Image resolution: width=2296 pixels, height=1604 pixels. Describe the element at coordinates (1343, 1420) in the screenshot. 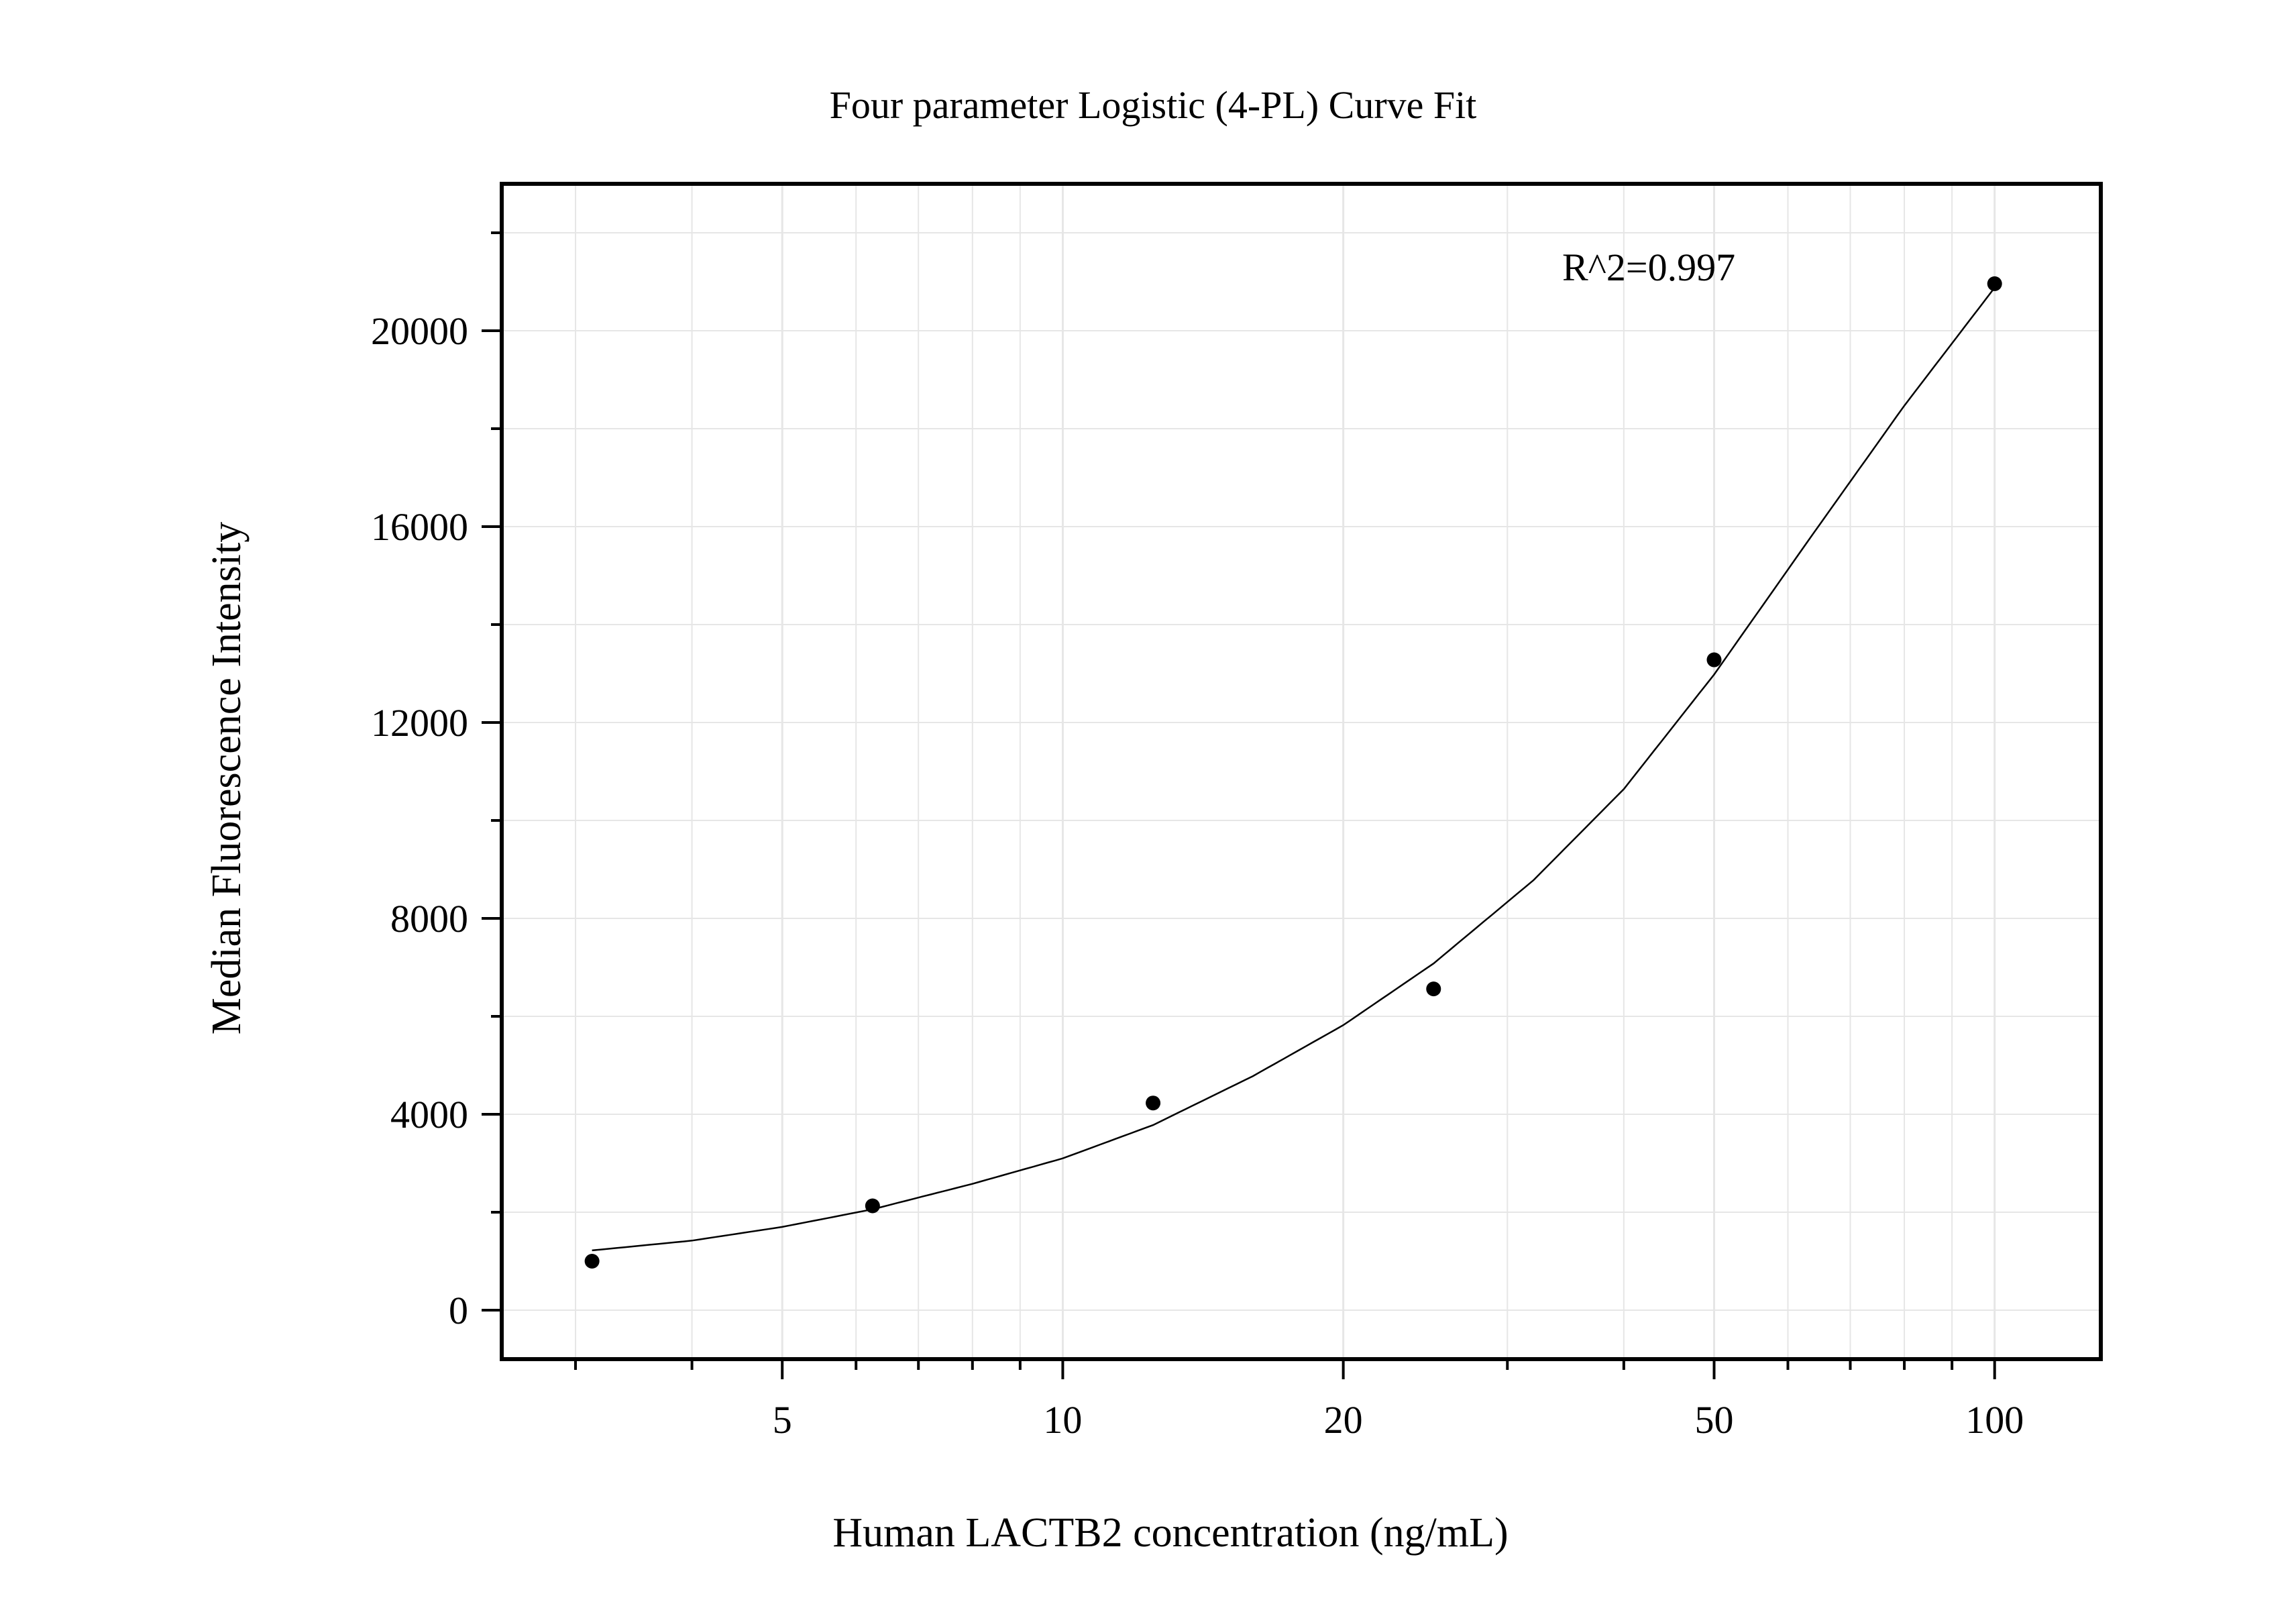

I see `x-tick-label: 20` at that location.